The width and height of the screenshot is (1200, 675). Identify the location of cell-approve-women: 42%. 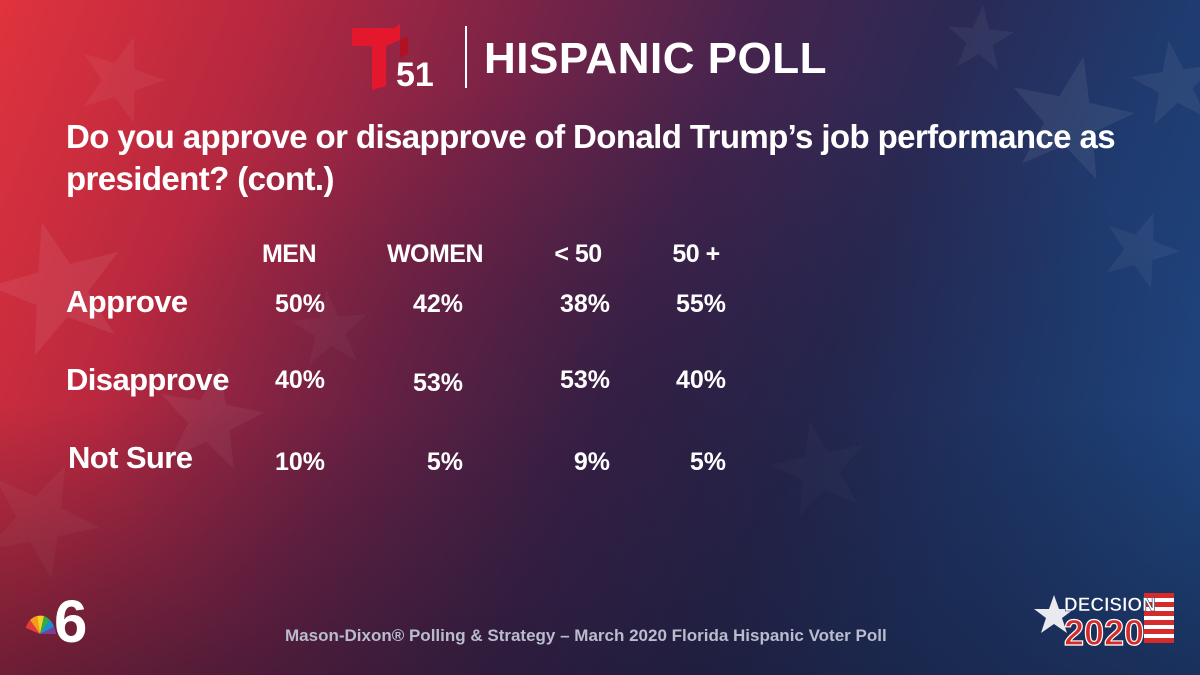
(437, 304).